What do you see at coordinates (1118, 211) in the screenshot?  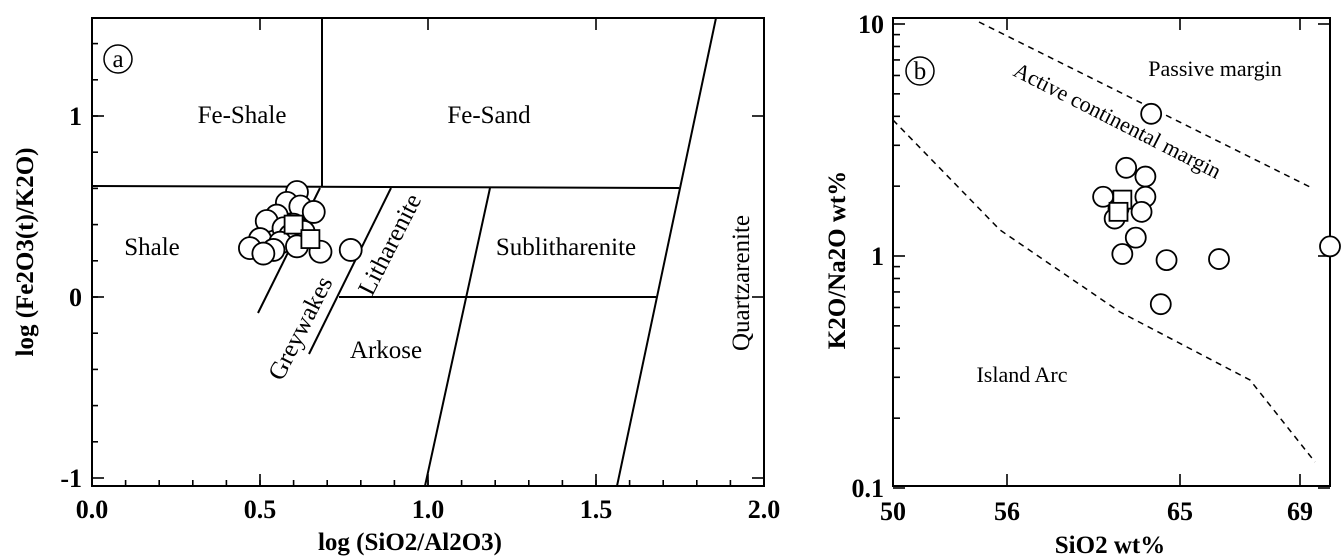 I see `panel-b-square-point` at bounding box center [1118, 211].